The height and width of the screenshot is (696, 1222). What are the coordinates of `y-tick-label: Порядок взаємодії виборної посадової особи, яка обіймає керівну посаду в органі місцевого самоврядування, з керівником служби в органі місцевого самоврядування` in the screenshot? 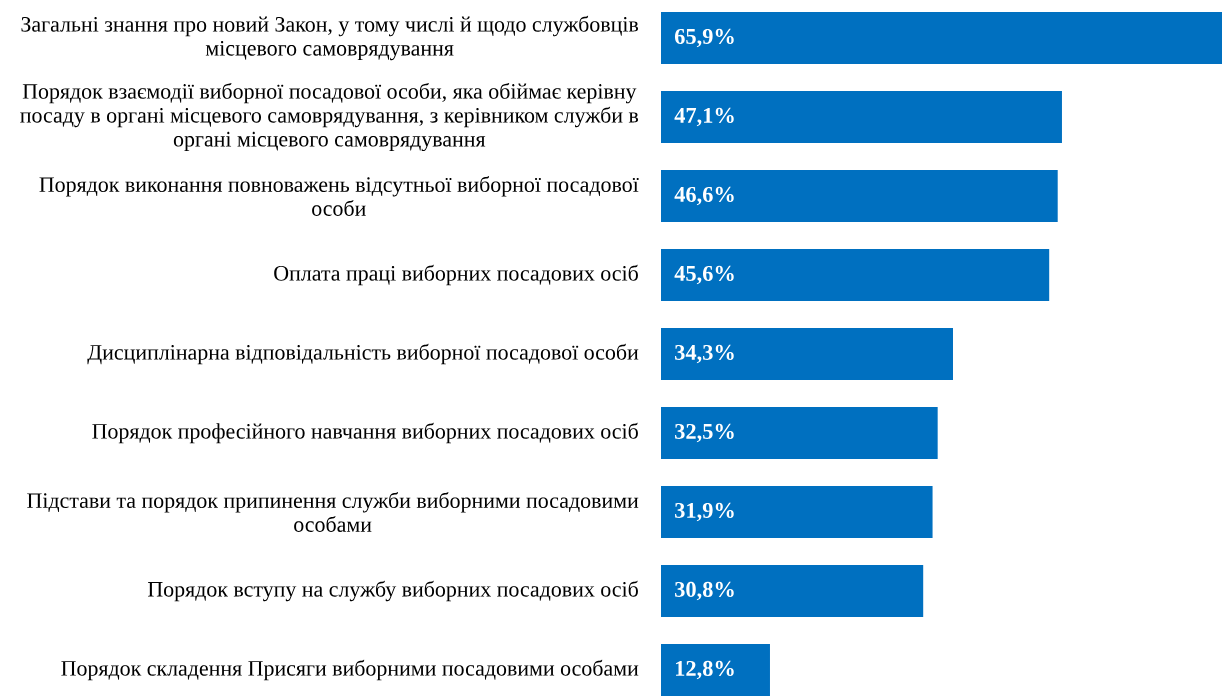 It's located at (329, 117).